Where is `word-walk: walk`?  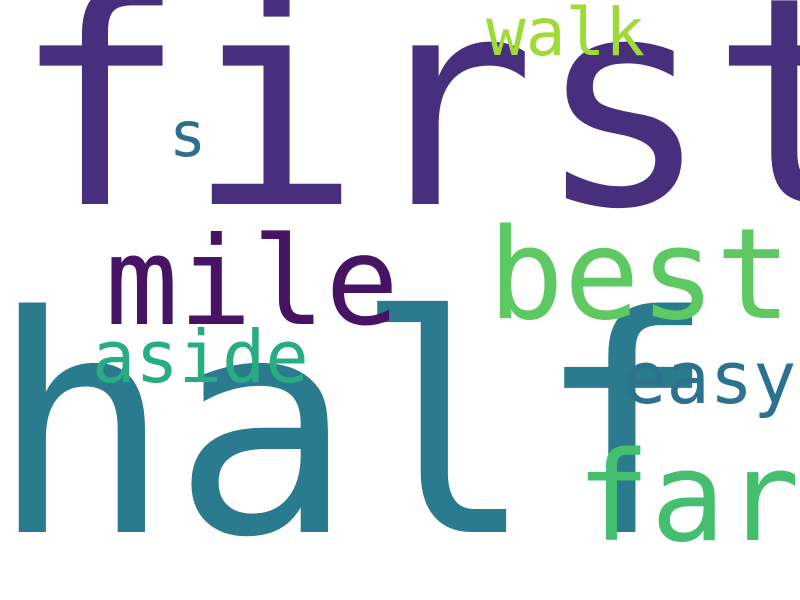 word-walk: walk is located at coordinates (565, 35).